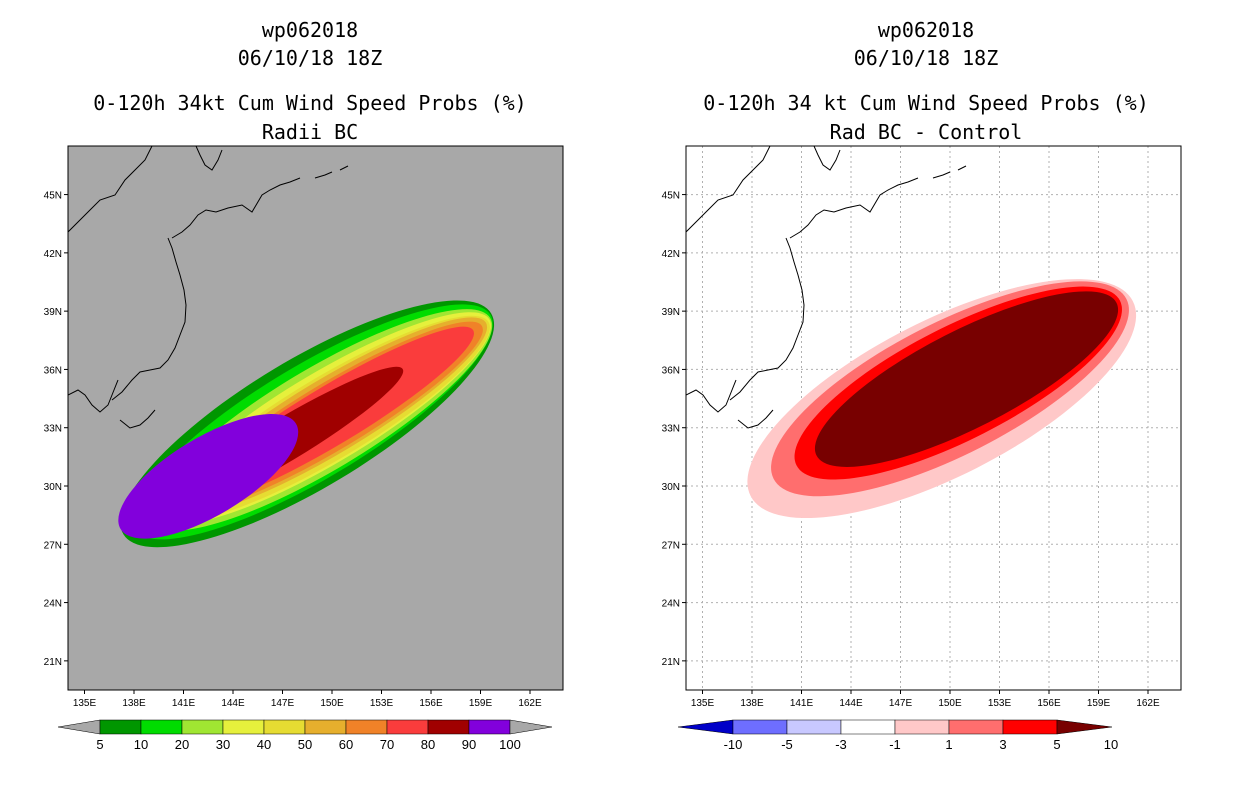 Image resolution: width=1236 pixels, height=800 pixels. Describe the element at coordinates (926, 132) in the screenshot. I see `right-title-method: Rad BC - Control` at that location.